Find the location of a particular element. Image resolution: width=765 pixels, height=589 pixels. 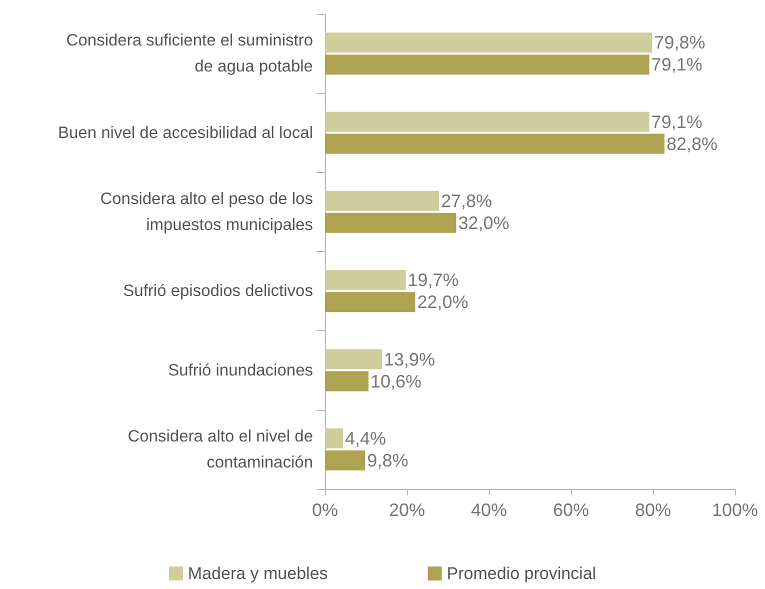

y-tick-label: Considera alto el nivel de contaminación is located at coordinates (220, 449).